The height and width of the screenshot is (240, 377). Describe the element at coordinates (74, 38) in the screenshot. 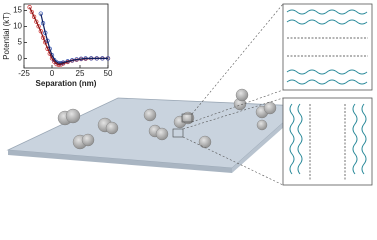

I see `fit-line` at that location.